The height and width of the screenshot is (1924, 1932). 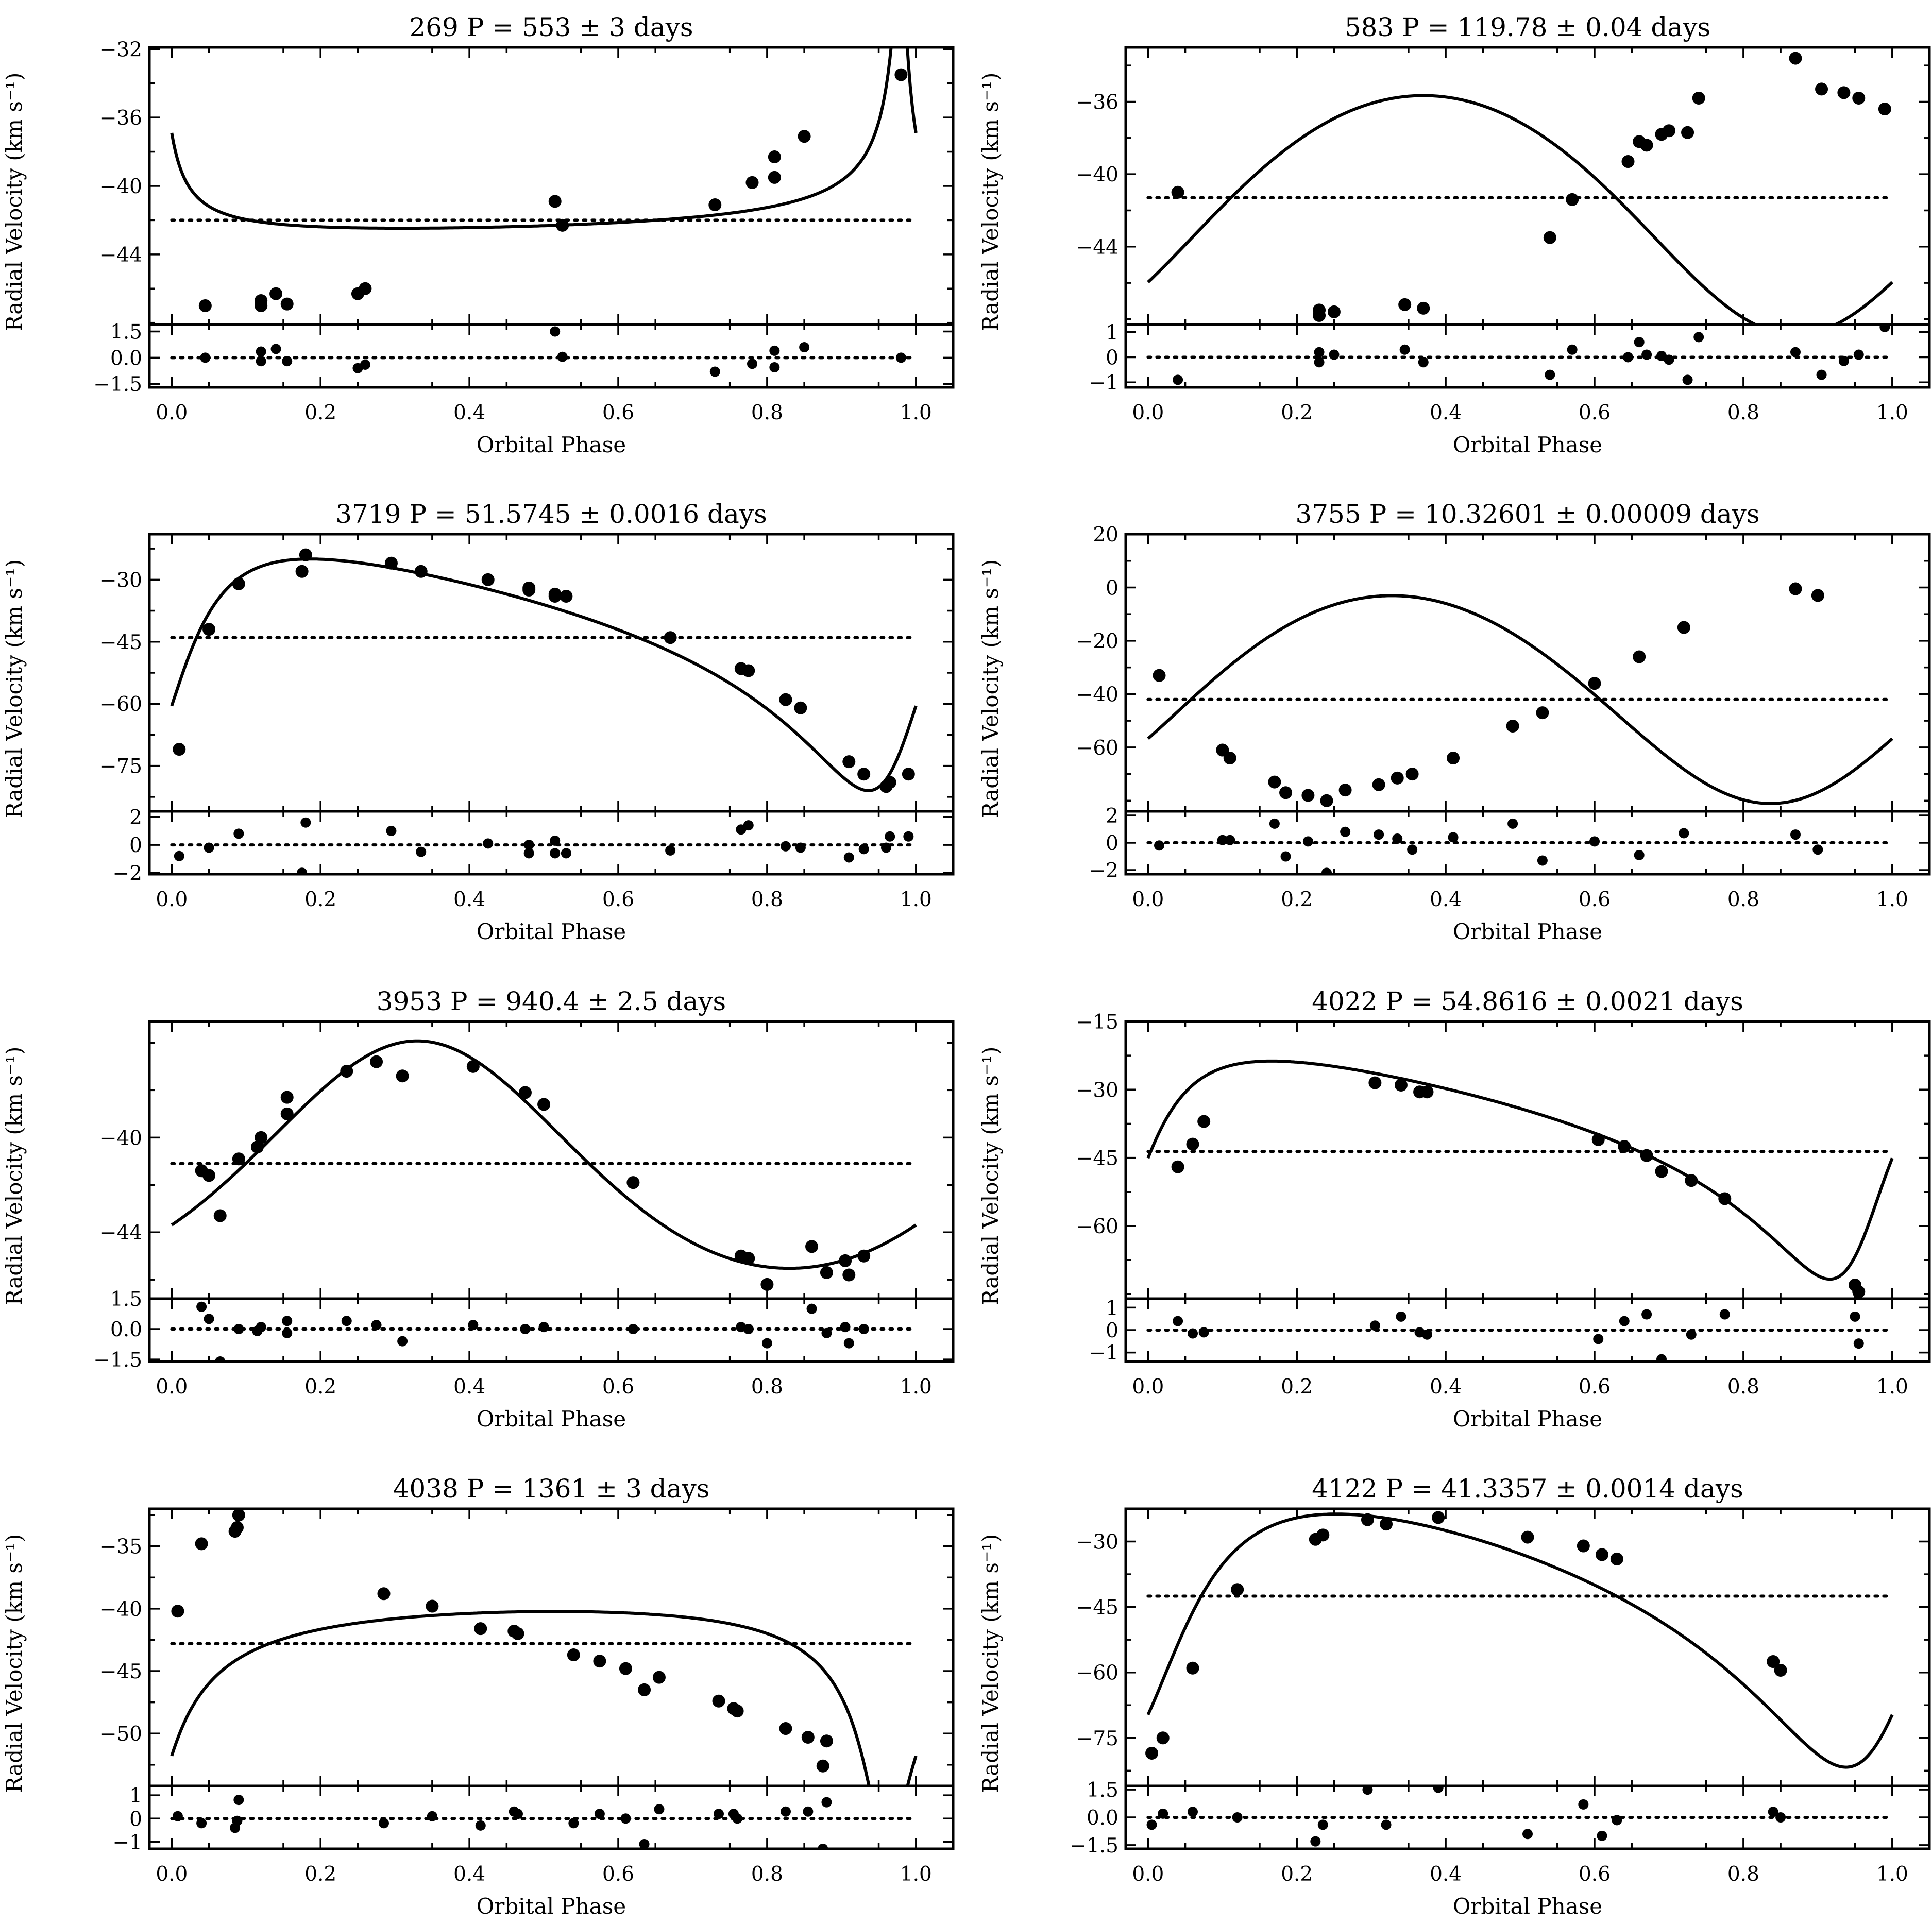 What do you see at coordinates (172, 1387) in the screenshot?
I see `x-tick-label: 0.0` at bounding box center [172, 1387].